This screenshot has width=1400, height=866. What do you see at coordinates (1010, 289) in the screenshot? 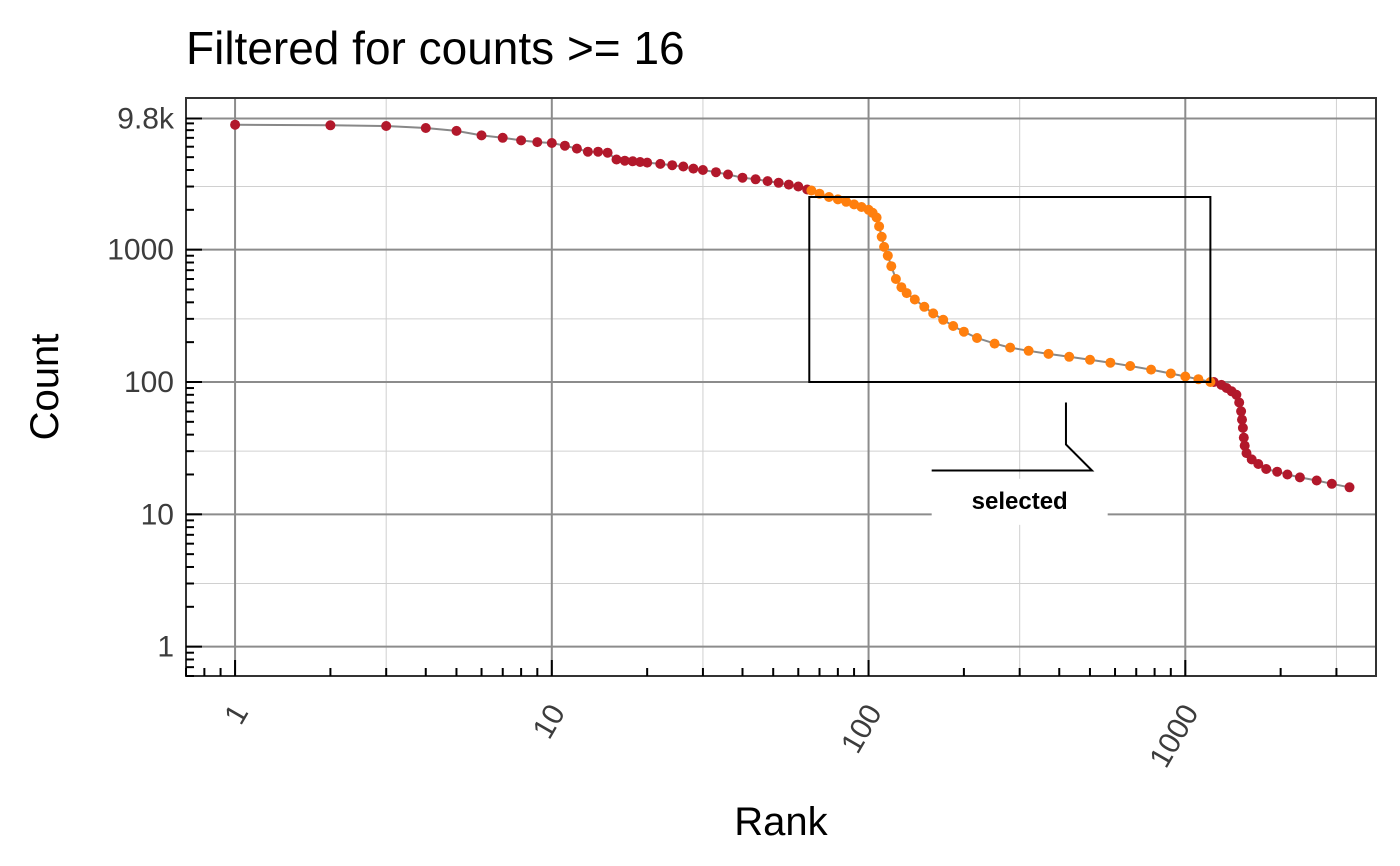
I see `selection-box` at bounding box center [1010, 289].